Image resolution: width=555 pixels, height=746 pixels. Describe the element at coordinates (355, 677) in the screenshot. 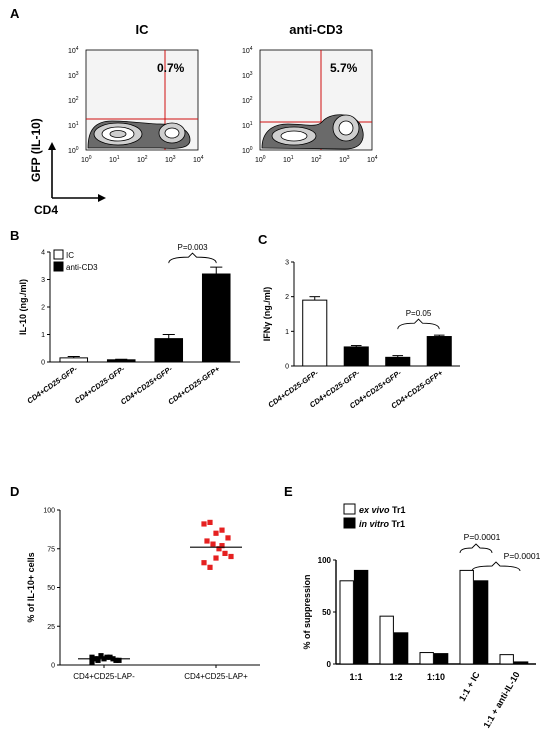

I see `x-tick-label: 1:1` at that location.